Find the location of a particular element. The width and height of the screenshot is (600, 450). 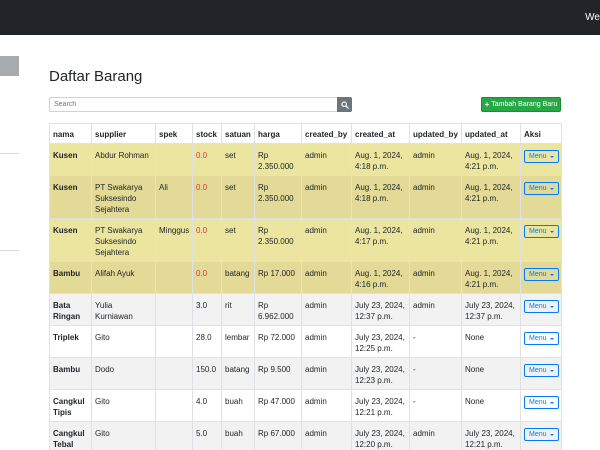

cell-nama: Cangkul Tebal is located at coordinates (70, 435).